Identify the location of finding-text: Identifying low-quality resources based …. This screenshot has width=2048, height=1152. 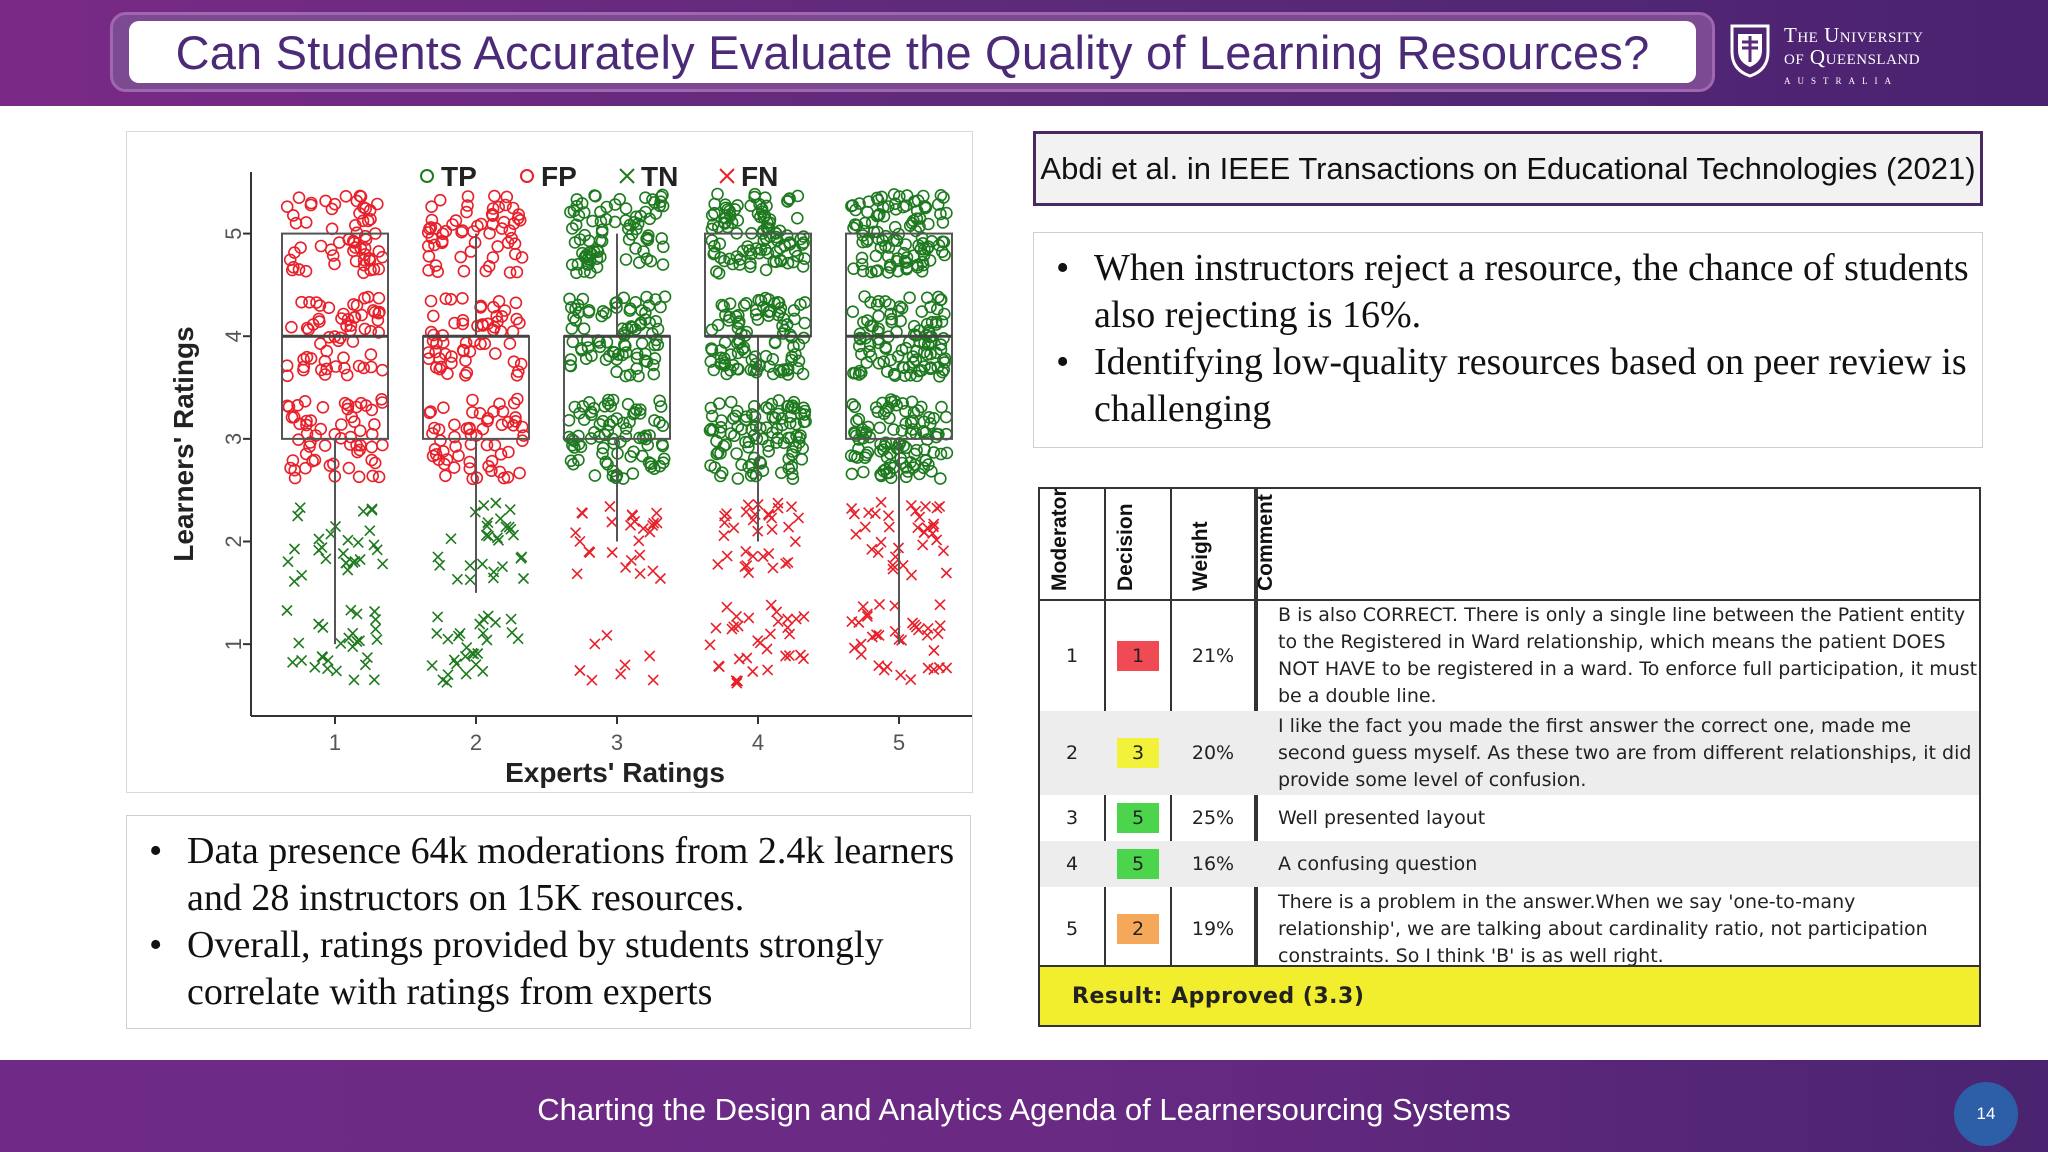
(1530, 385).